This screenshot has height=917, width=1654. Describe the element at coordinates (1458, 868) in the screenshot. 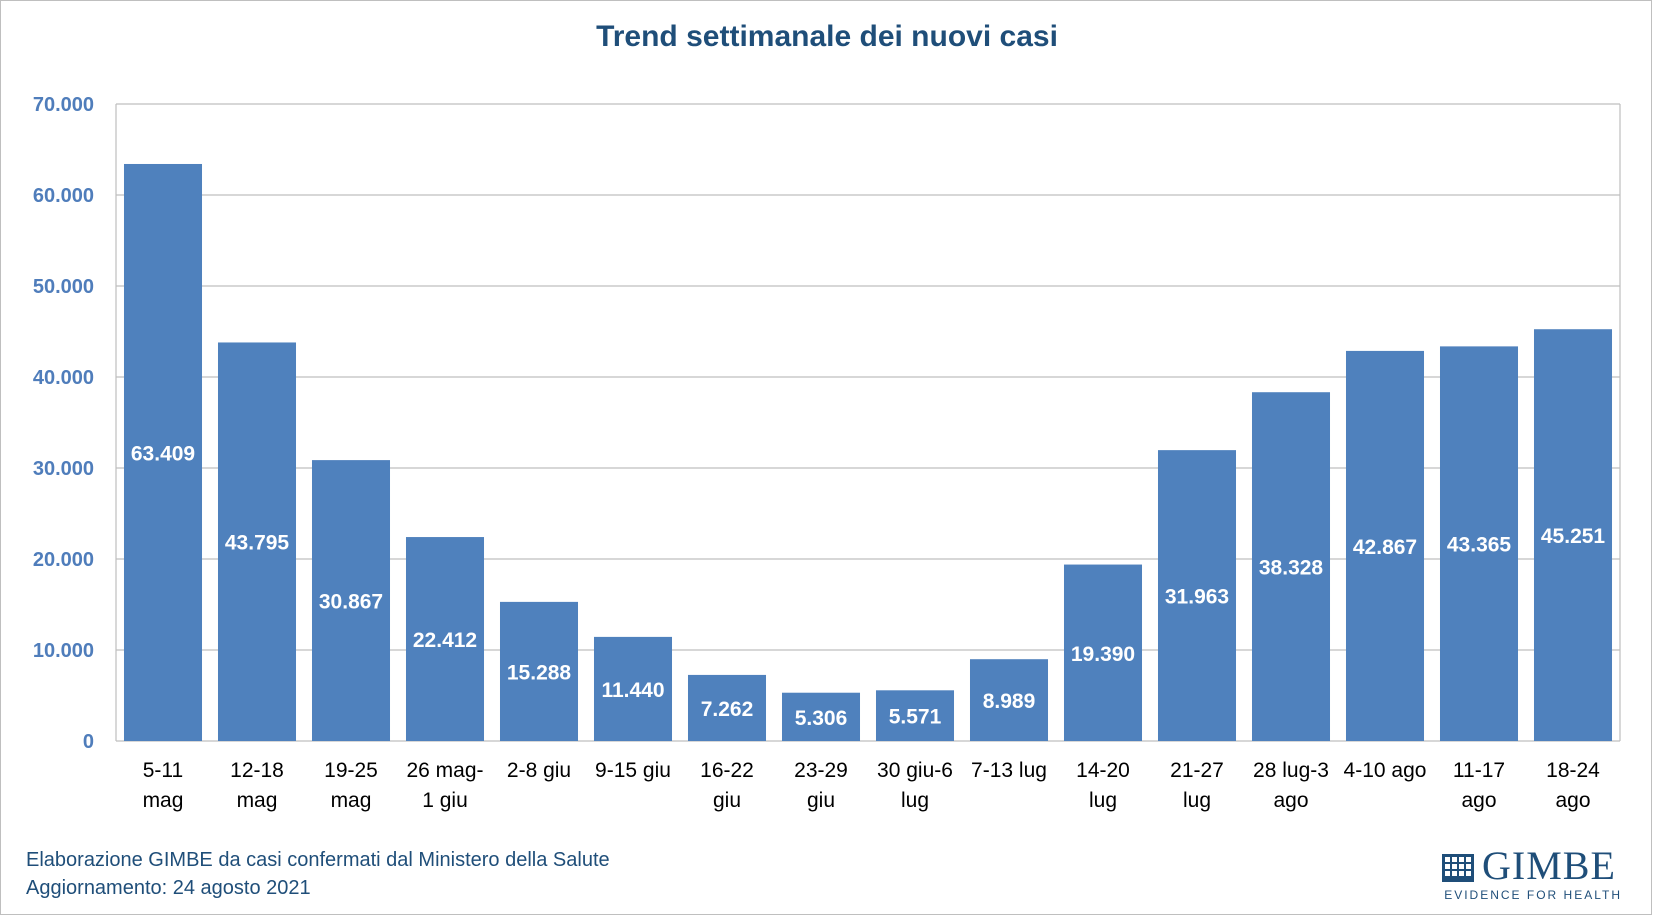

I see `gimbe-logo-icon` at that location.